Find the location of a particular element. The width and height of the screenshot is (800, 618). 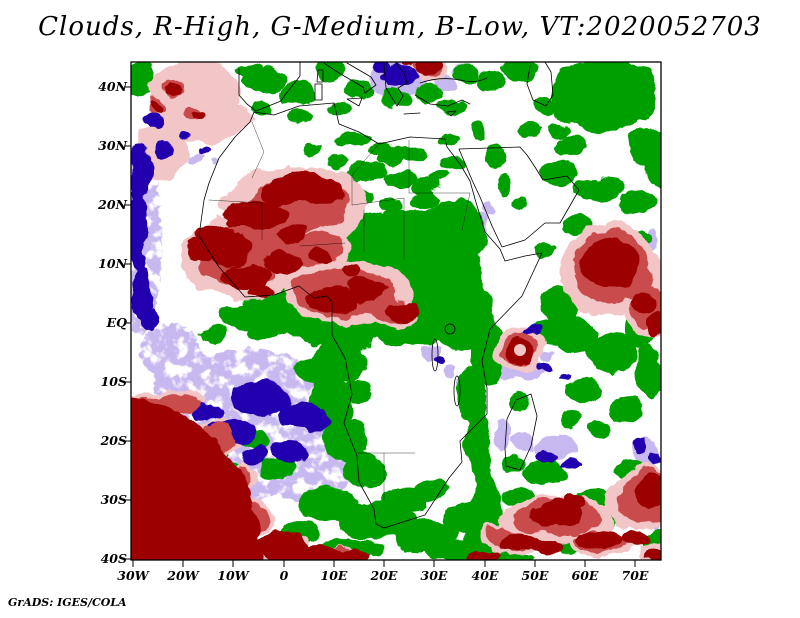

lat-tick-label: 30N is located at coordinates (112, 145).